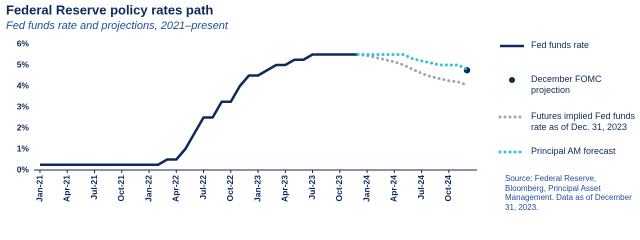 This screenshot has width=640, height=240. What do you see at coordinates (448, 188) in the screenshot?
I see `x-tick-label: Oct-24` at bounding box center [448, 188].